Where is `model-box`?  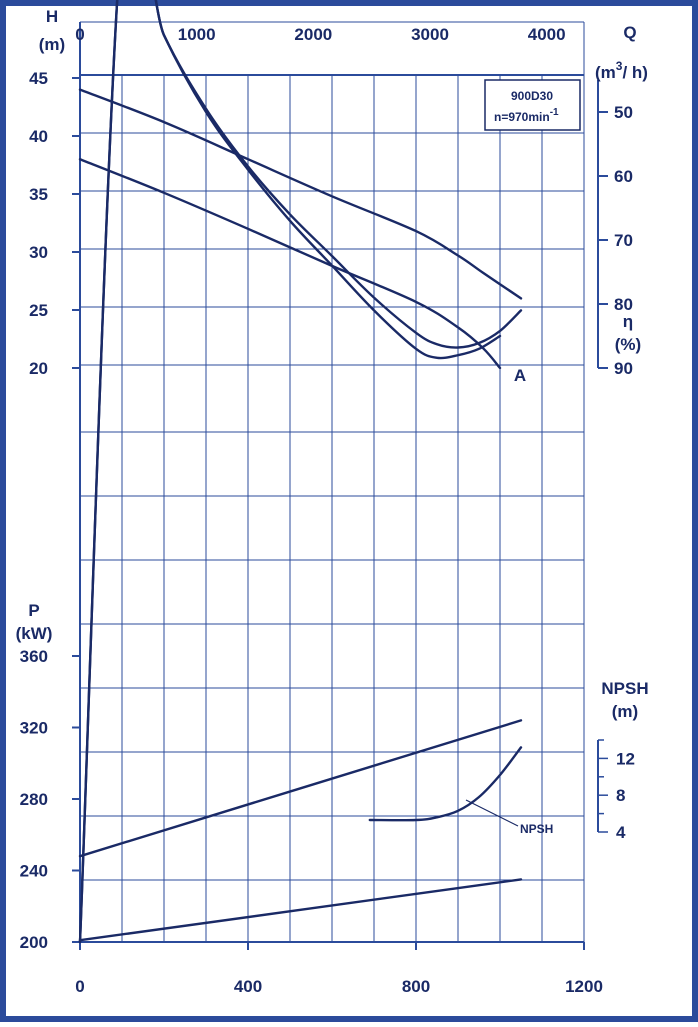 model-box is located at coordinates (532, 105).